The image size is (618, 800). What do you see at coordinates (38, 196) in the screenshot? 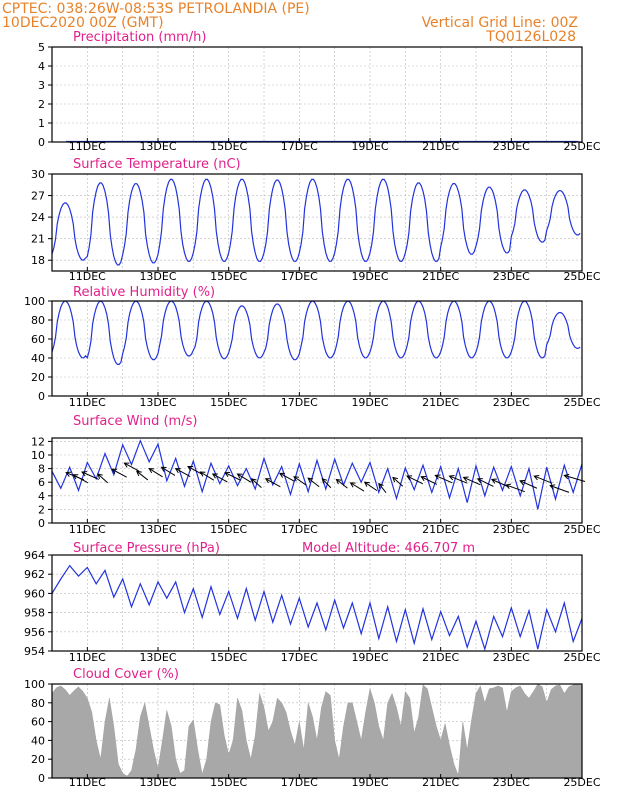
I see `y-tick-label: 27` at bounding box center [38, 196].